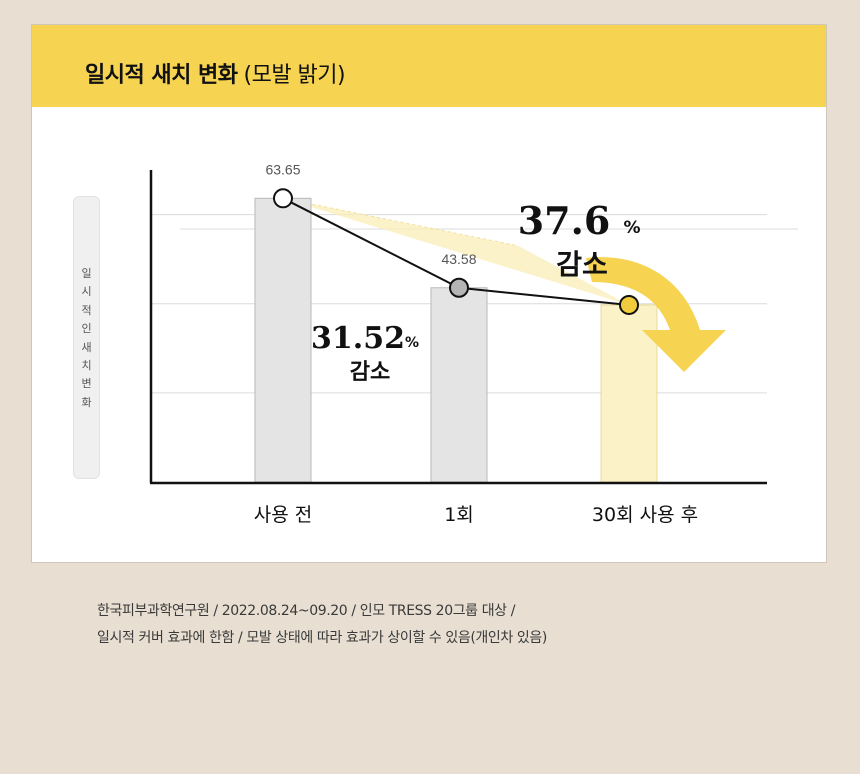 This screenshot has width=860, height=774. Describe the element at coordinates (459, 515) in the screenshot. I see `x-tick-label-2: 1회` at that location.